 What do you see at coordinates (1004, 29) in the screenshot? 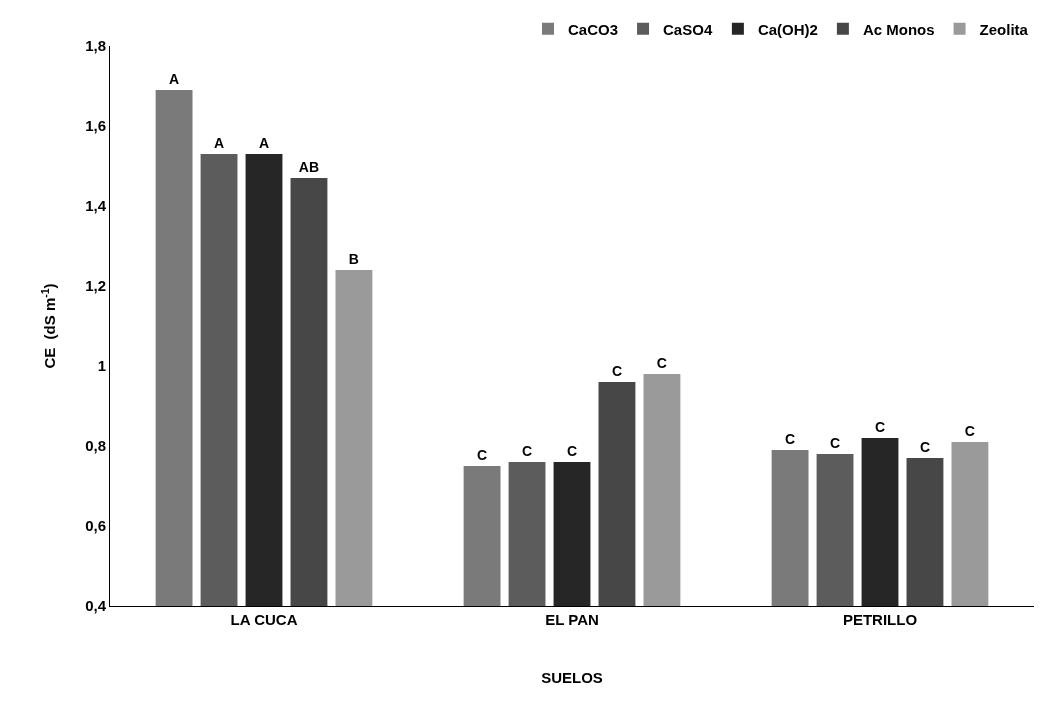
I see `legend-label: Zeolita` at bounding box center [1004, 29].